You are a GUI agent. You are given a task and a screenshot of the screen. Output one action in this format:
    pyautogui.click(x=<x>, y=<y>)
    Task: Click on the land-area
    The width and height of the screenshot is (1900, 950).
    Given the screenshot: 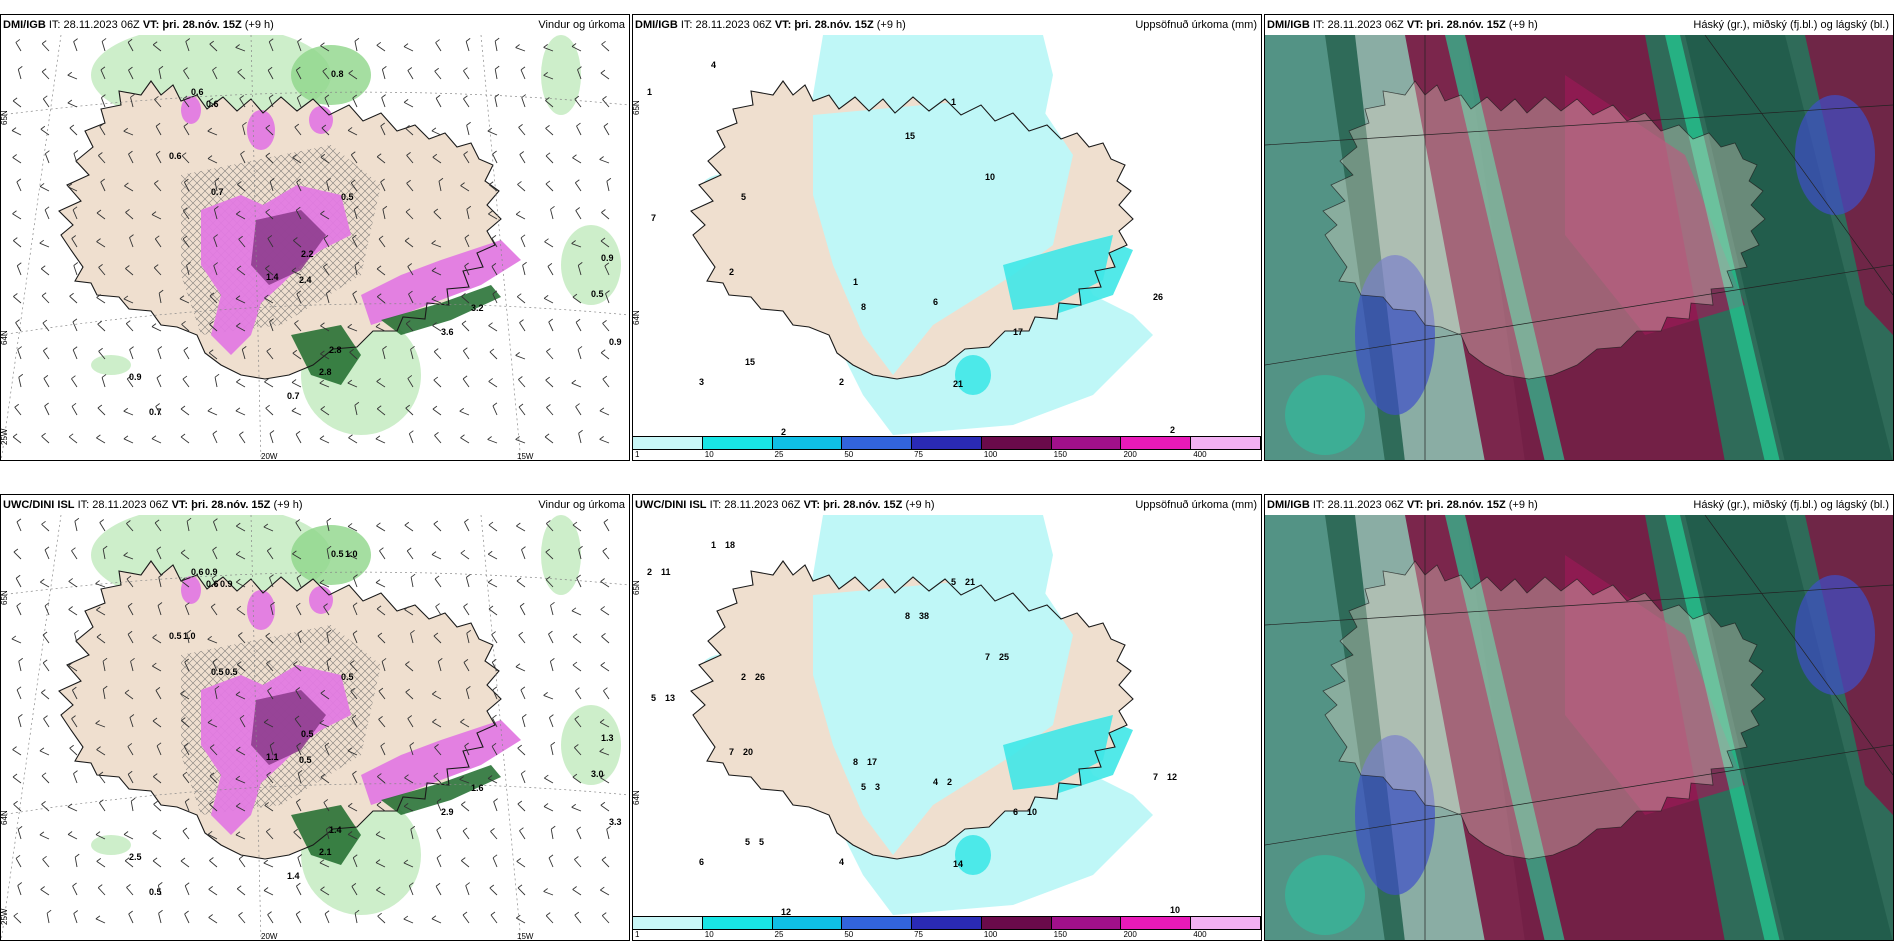 What is the action you would take?
    pyautogui.click(x=1544, y=230)
    